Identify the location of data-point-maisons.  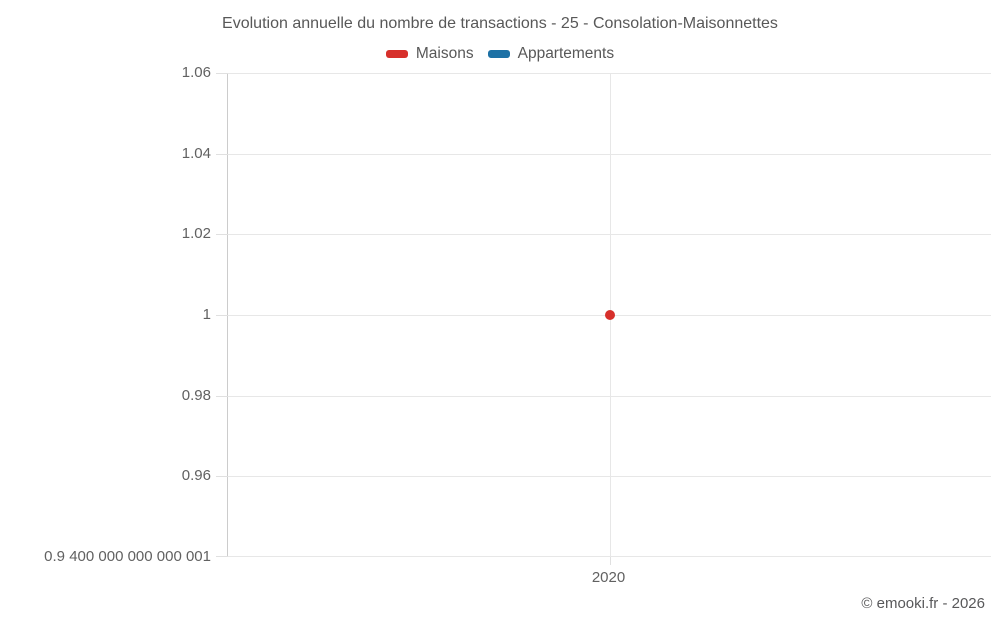
(609, 315).